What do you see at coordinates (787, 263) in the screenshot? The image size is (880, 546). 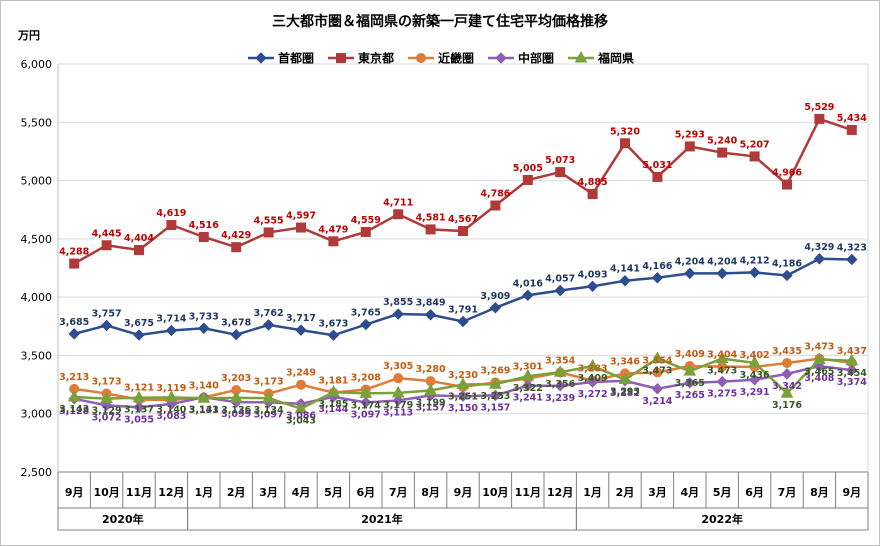 I see `data-label: 4,186` at bounding box center [787, 263].